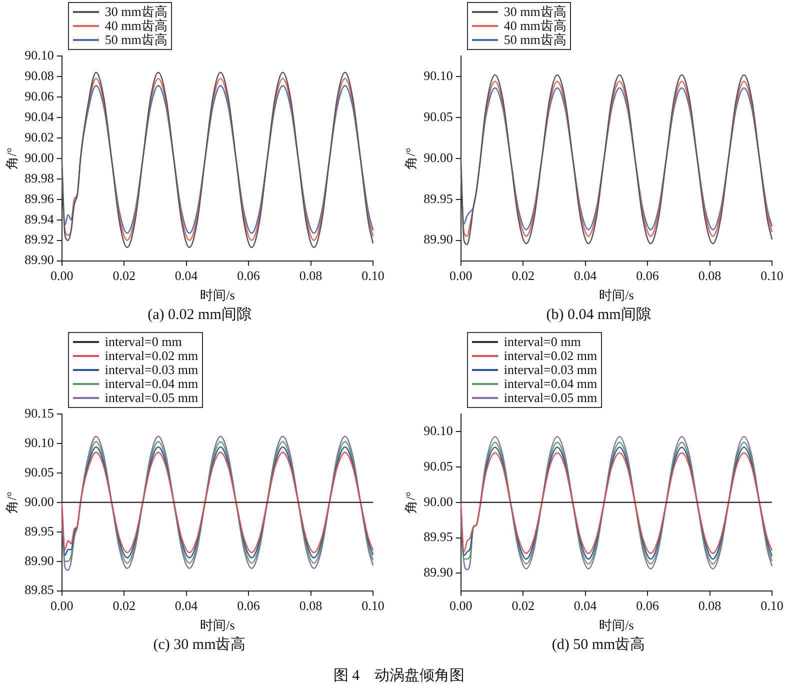 Image resolution: width=798 pixels, height=692 pixels. I want to click on text: (b) 0.04 mm间隙, so click(598, 315).